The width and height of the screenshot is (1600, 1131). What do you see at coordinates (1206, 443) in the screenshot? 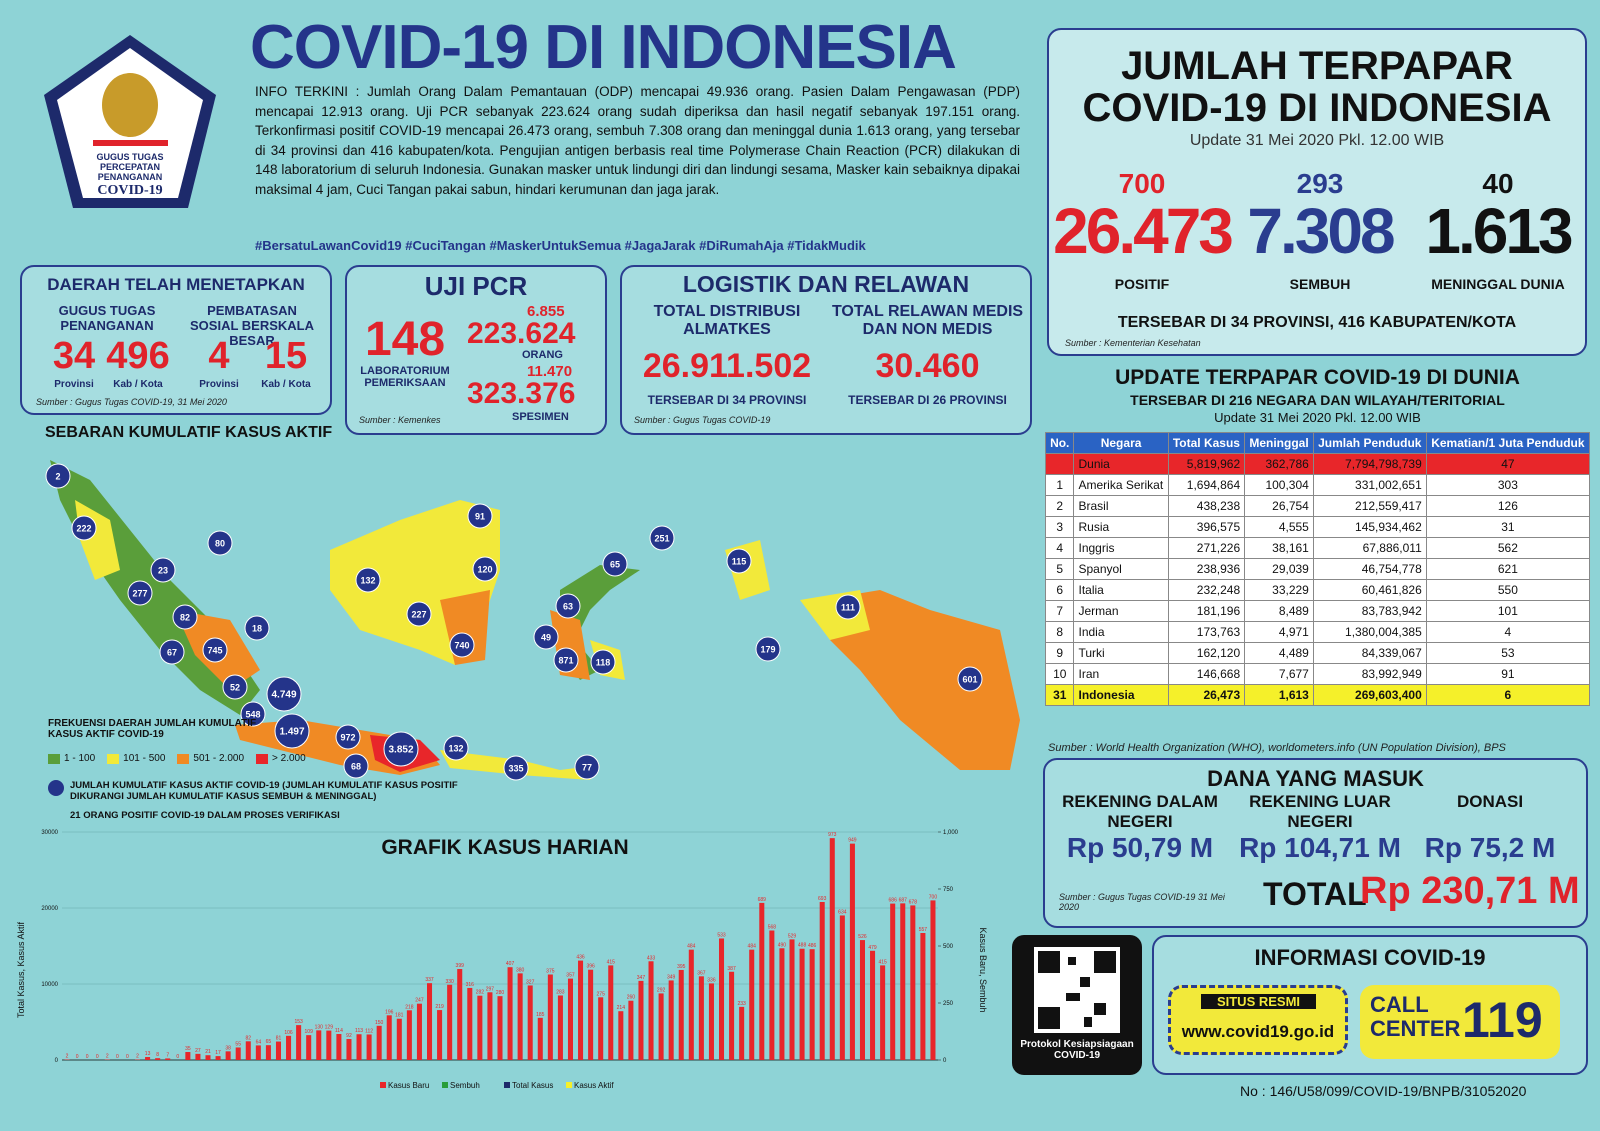
I see `header-cell: Total Kasus` at bounding box center [1206, 443].